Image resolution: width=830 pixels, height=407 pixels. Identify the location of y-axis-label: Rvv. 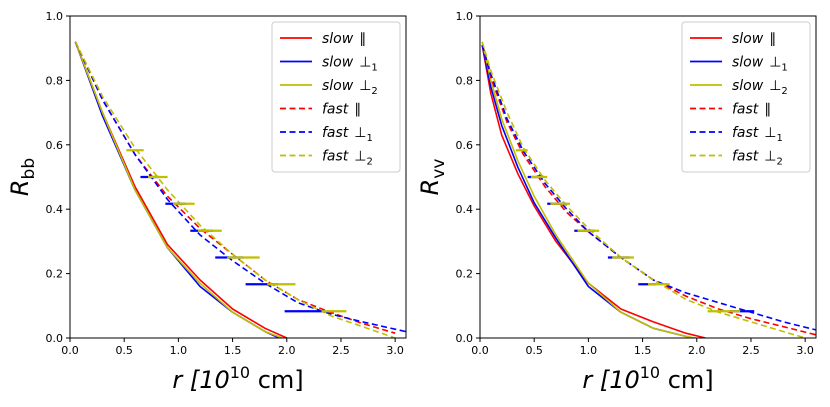
(432, 177).